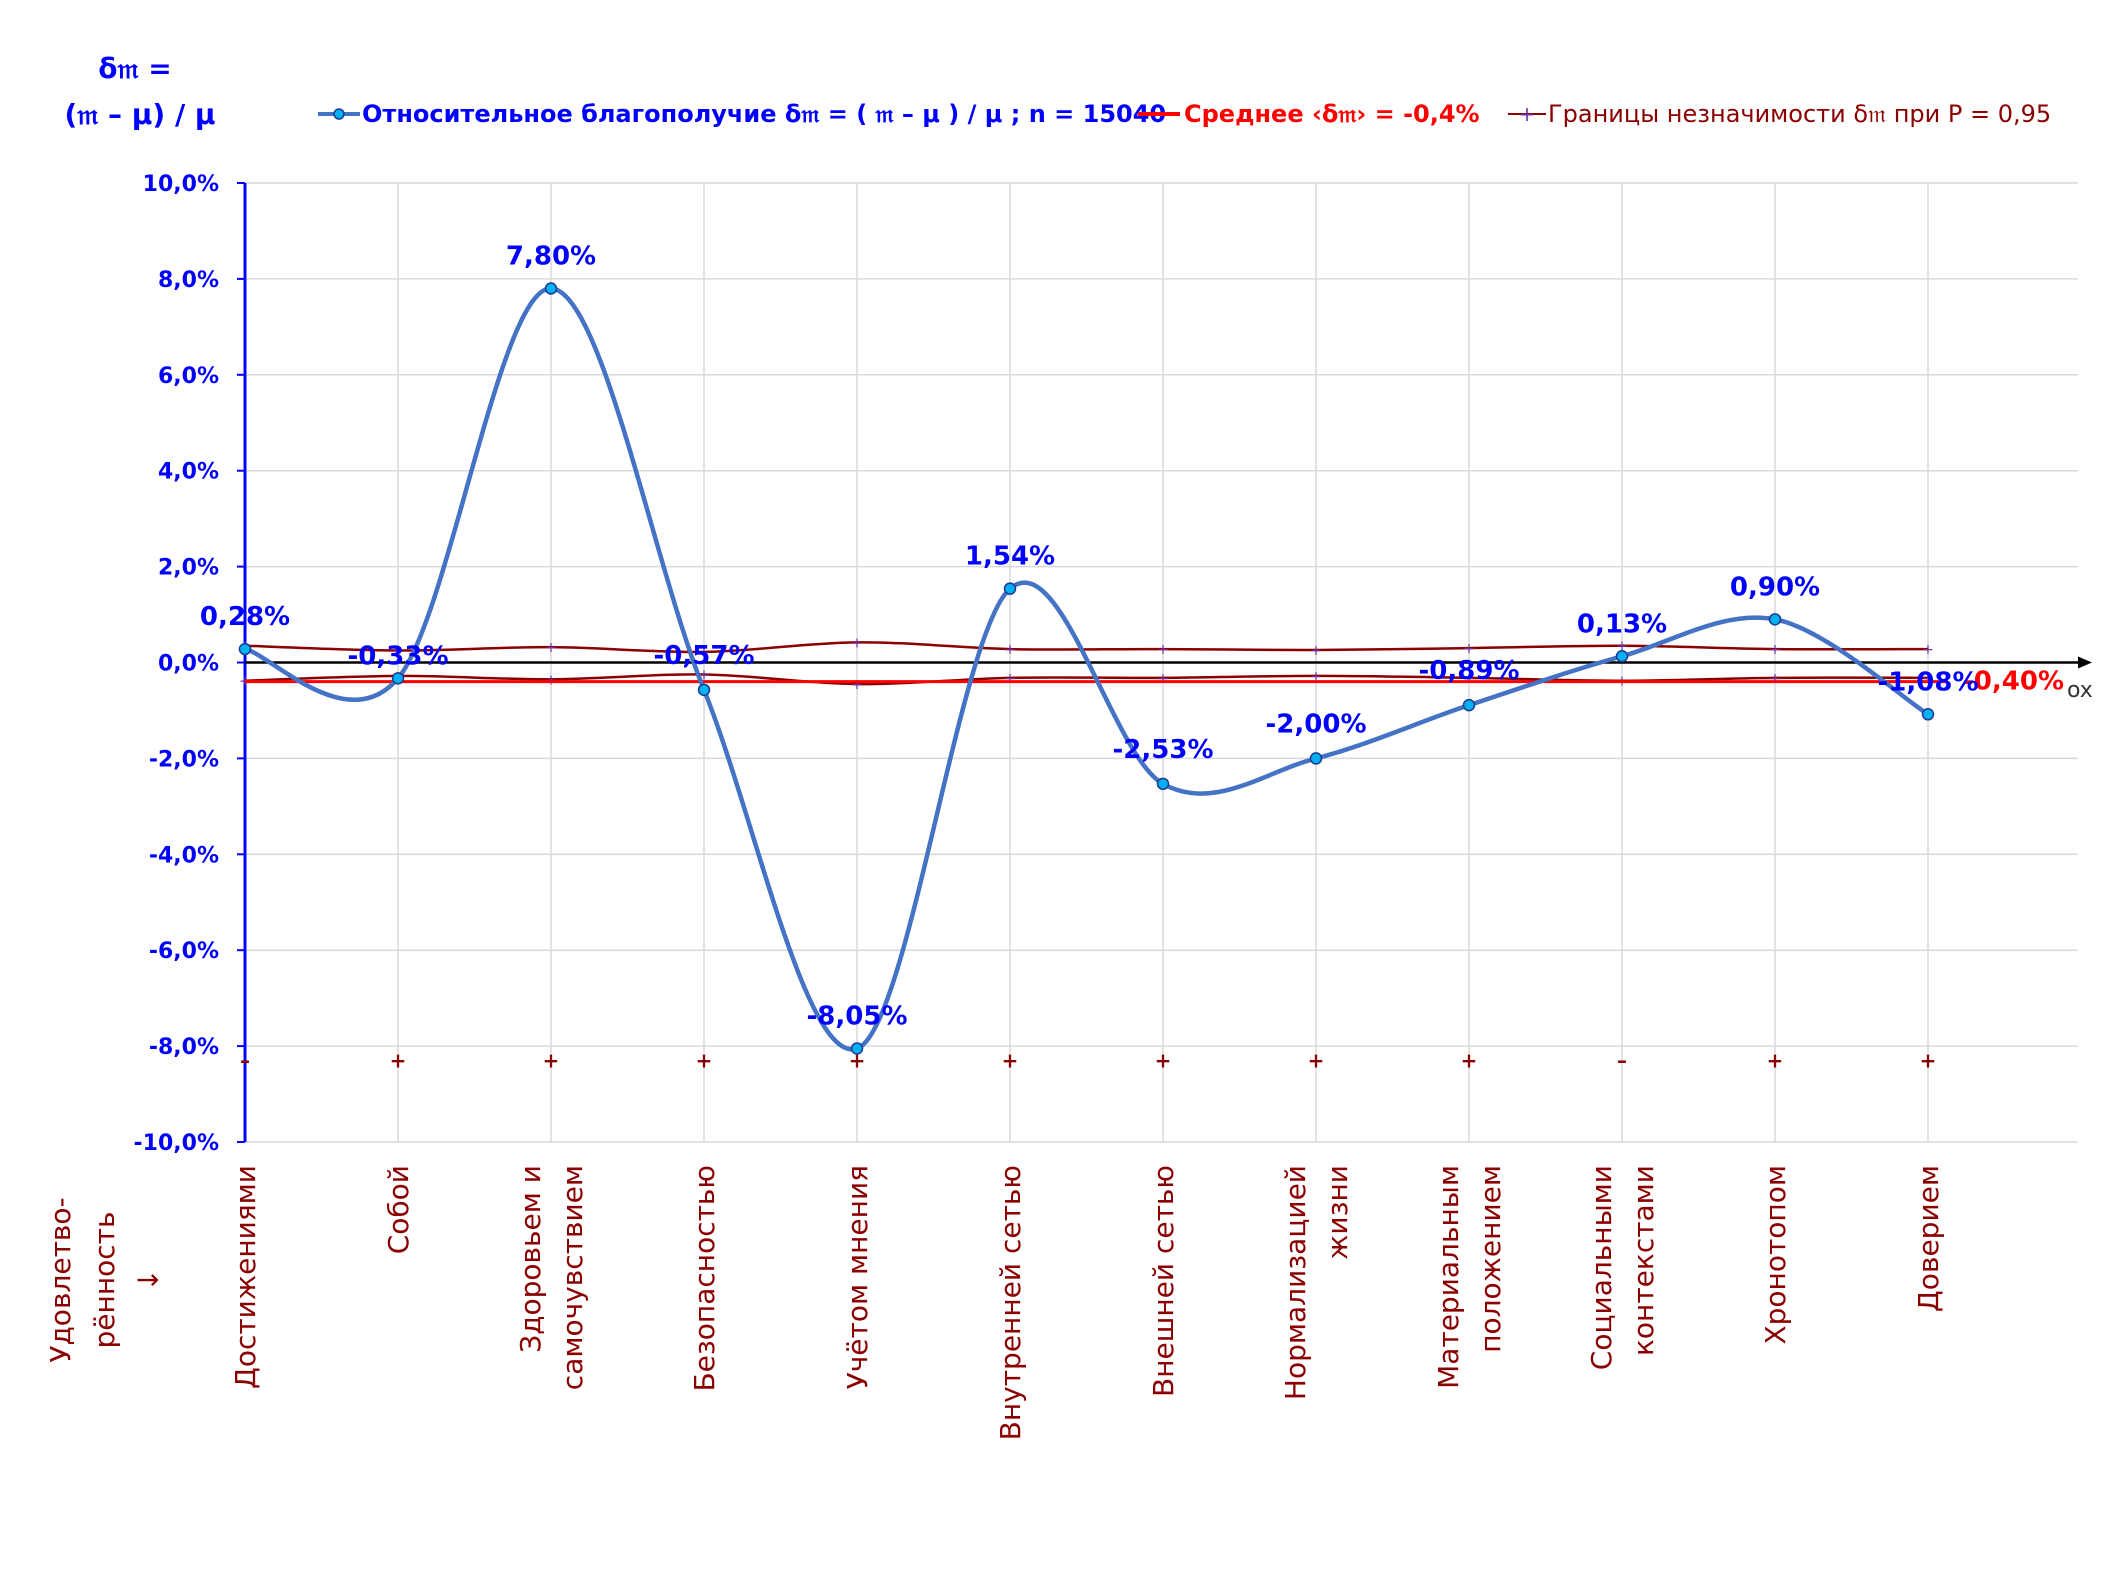 The image size is (2104, 1571). What do you see at coordinates (148, 1279) in the screenshot?
I see `side-label-line-3: ↓` at bounding box center [148, 1279].